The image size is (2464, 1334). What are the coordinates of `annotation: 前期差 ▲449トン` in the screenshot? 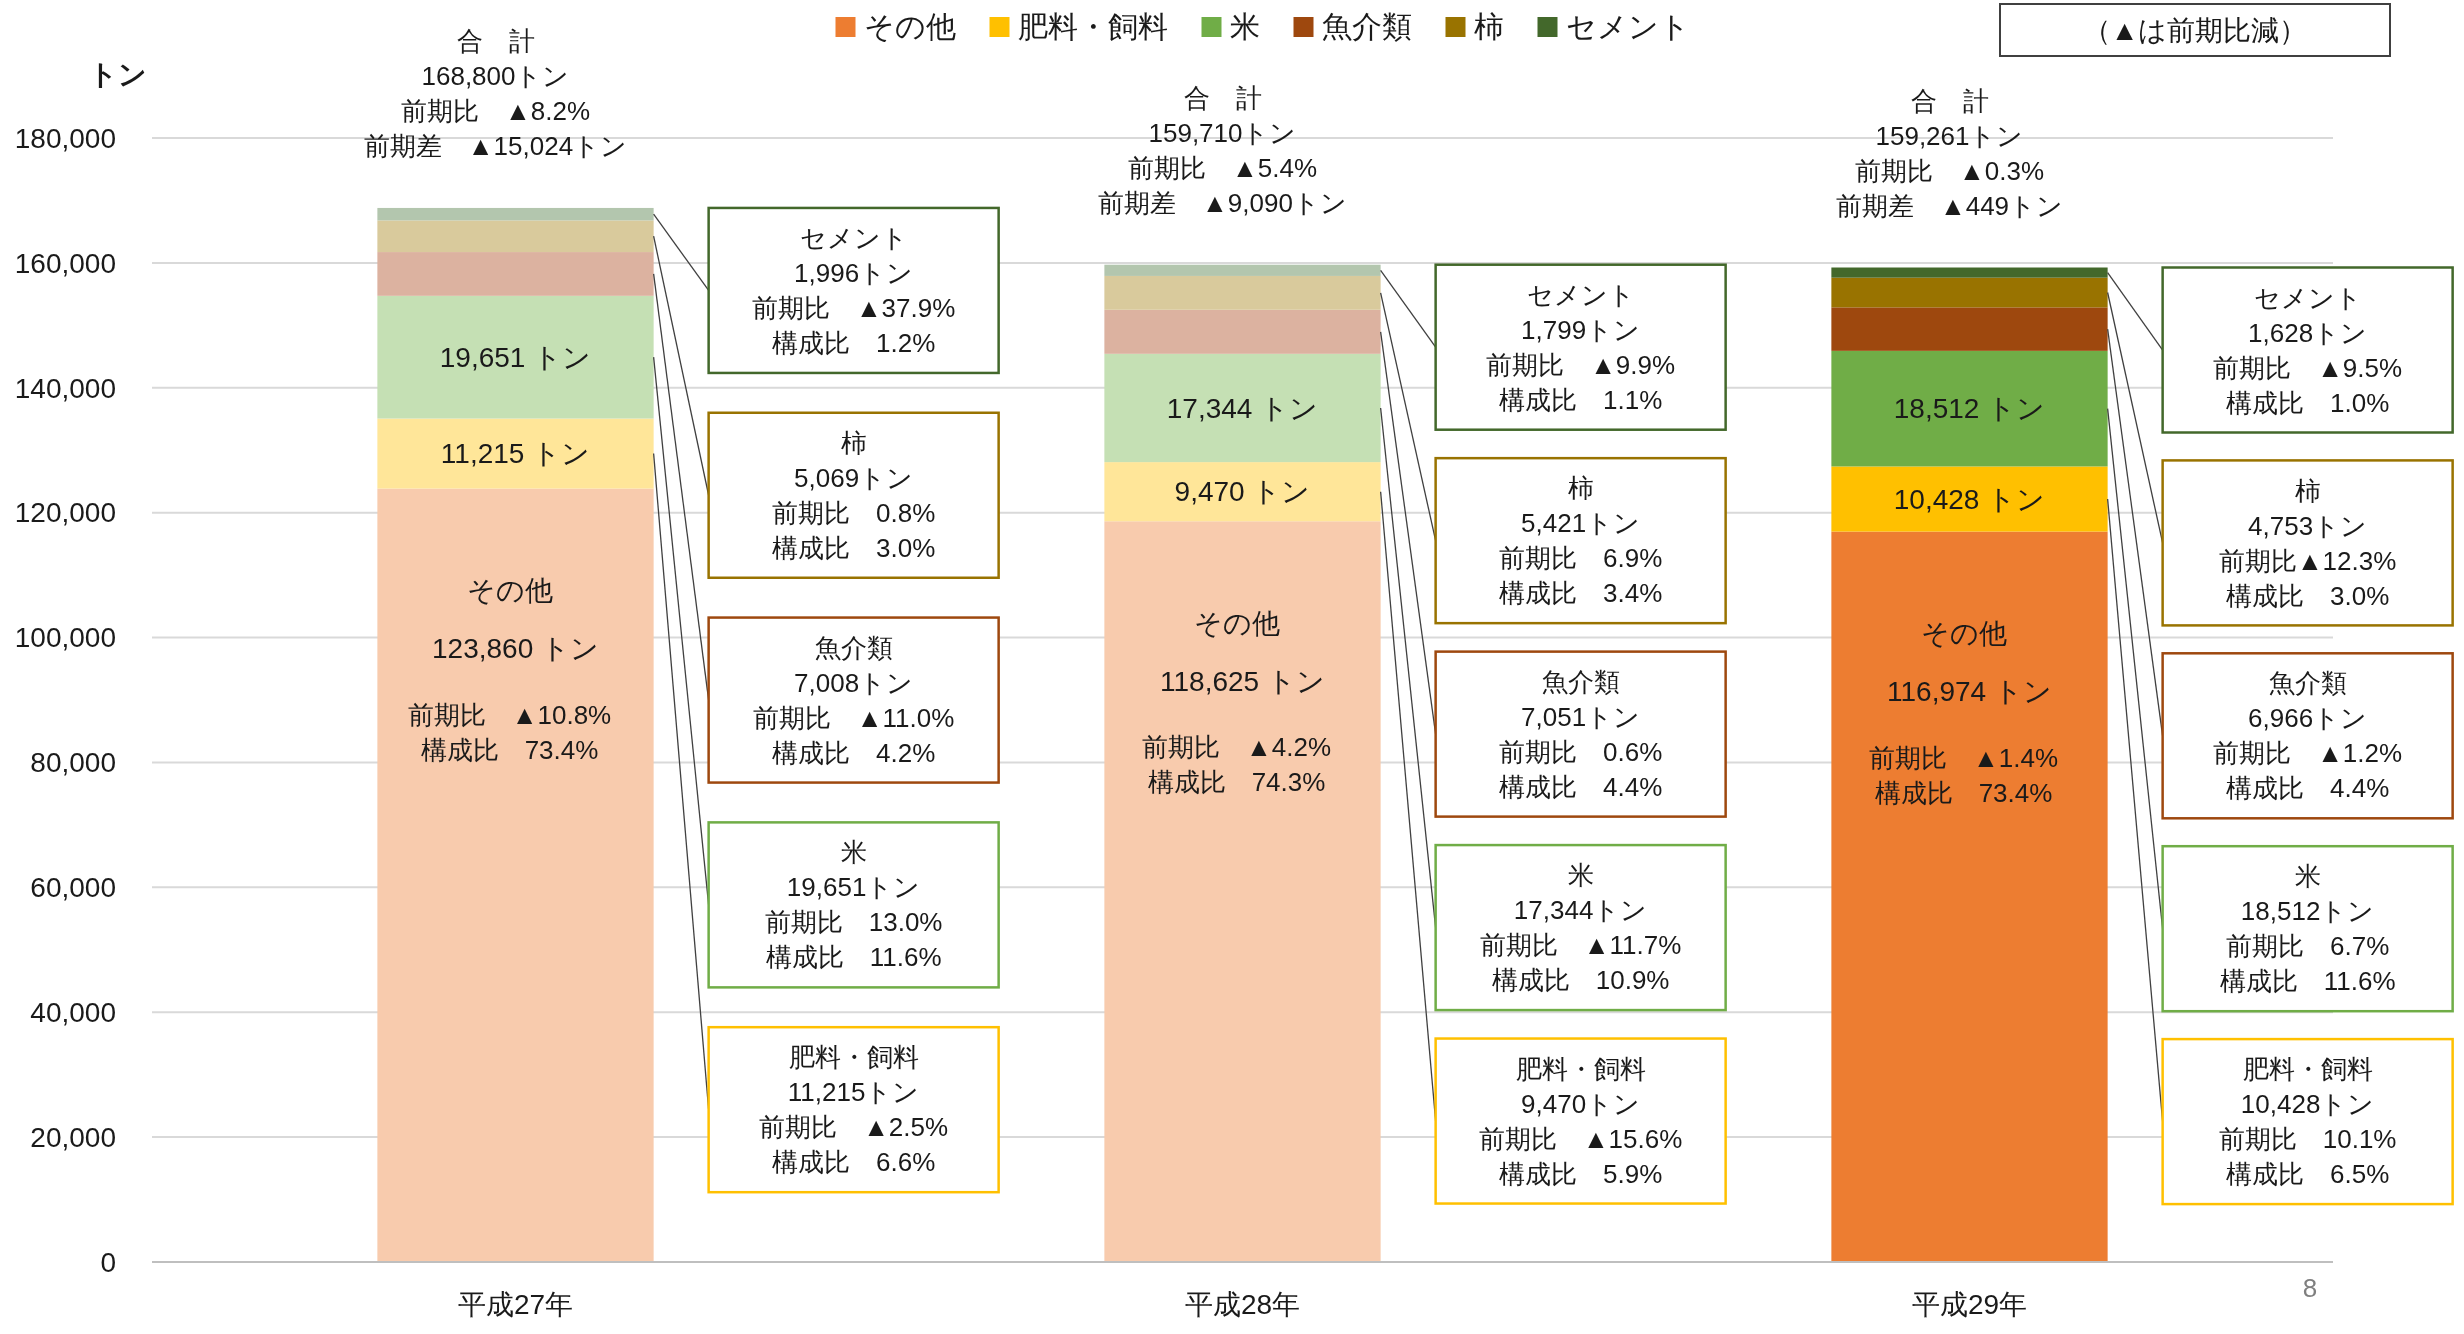 It's located at (1949, 205).